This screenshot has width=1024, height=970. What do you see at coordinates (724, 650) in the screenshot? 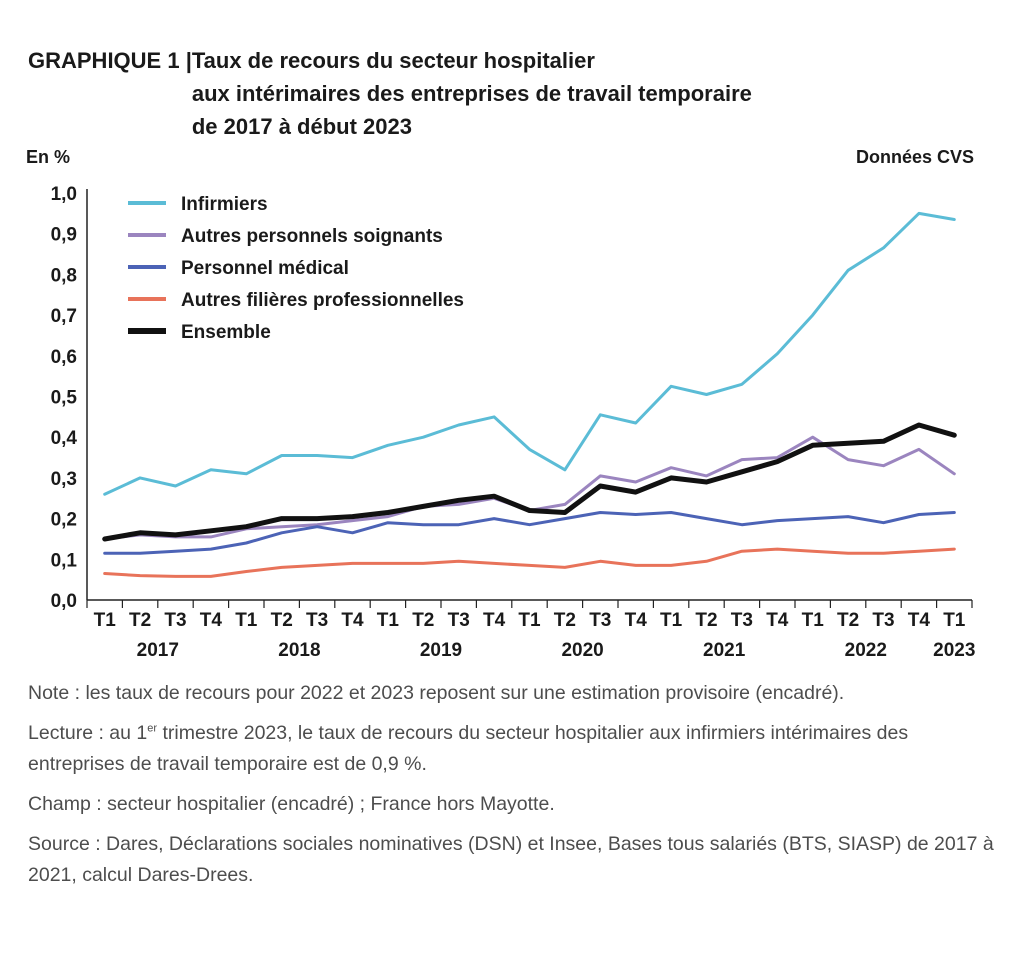
I see `x-year-label: 2021` at bounding box center [724, 650].